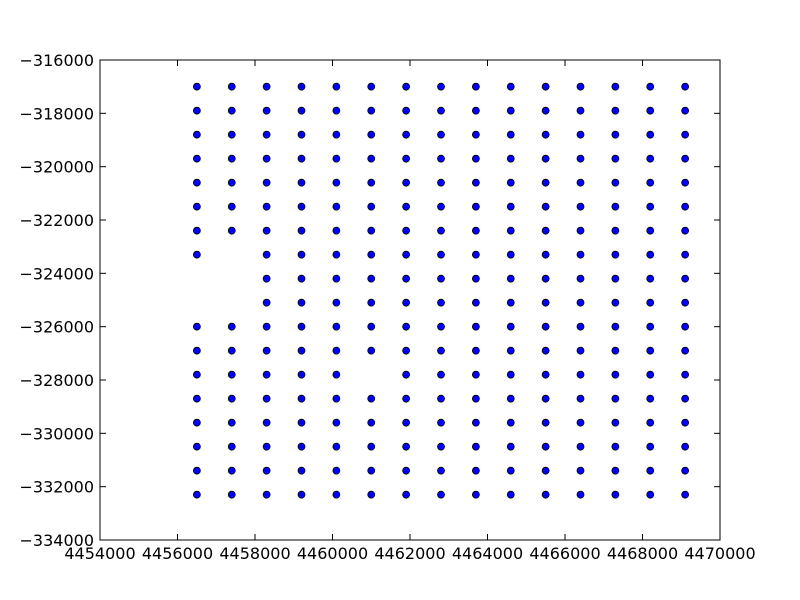  I want to click on y-tick-label: −322000, so click(57, 220).